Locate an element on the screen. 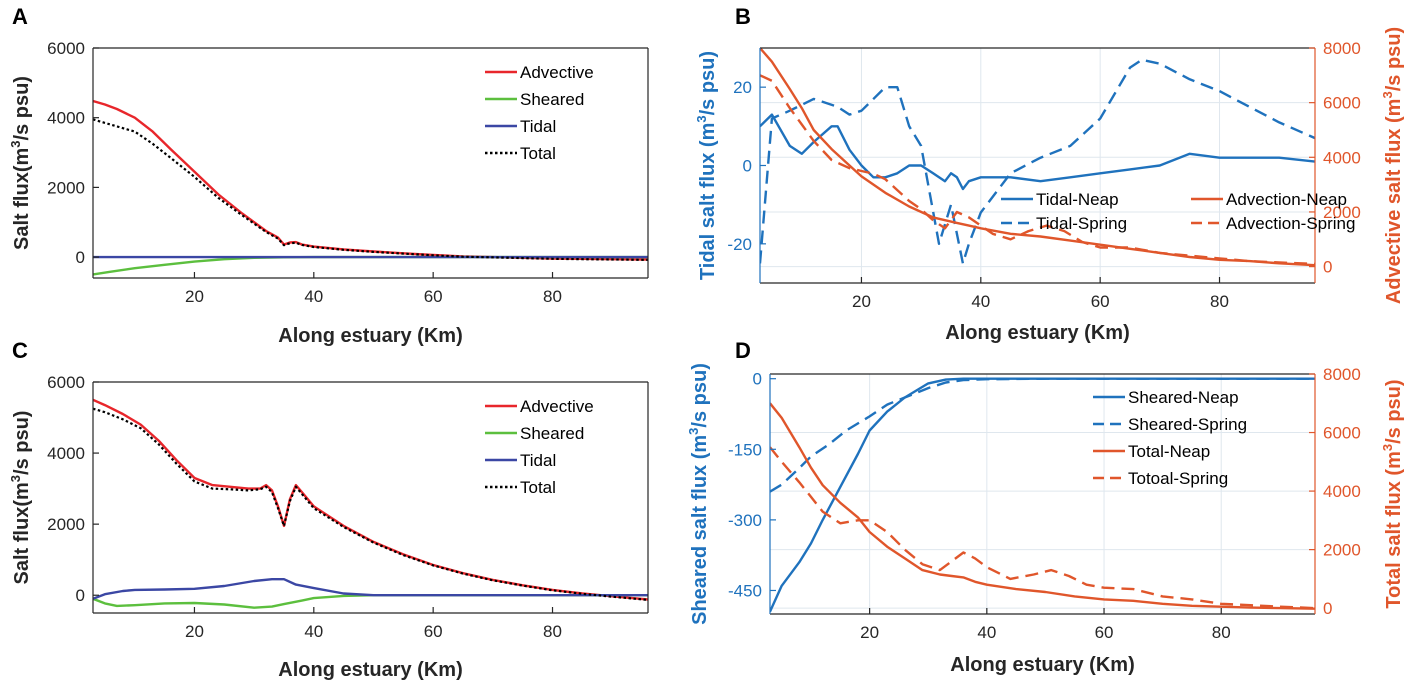  legend-label: Total is located at coordinates (538, 153).